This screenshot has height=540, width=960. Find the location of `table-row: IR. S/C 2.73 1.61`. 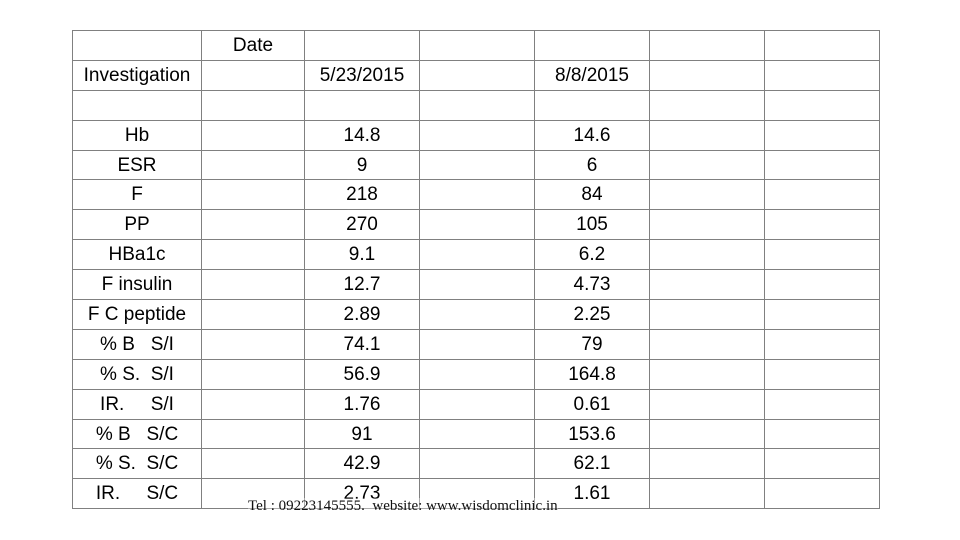

table-row: IR. S/C 2.73 1.61 is located at coordinates (476, 494).